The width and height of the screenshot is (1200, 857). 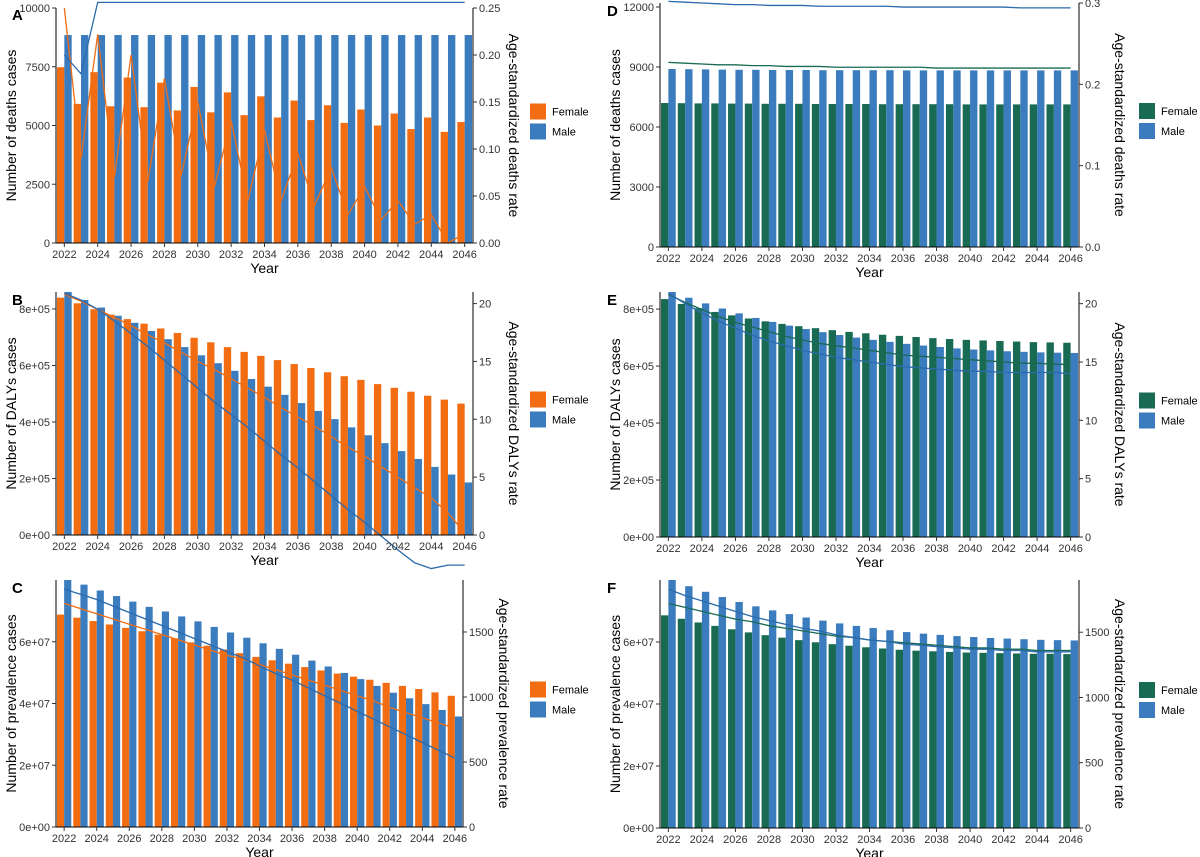 What do you see at coordinates (485, 305) in the screenshot?
I see `y-right-tick-label: 20` at bounding box center [485, 305].